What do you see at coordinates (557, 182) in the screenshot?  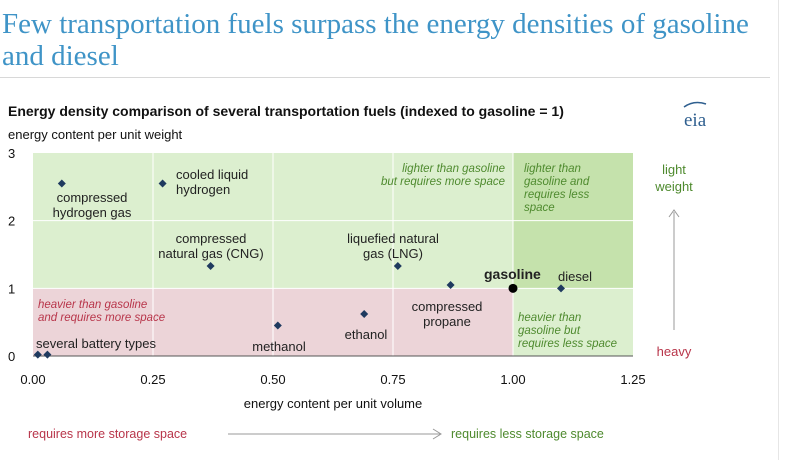 I see `region-label-upper-right: gasoline and` at bounding box center [557, 182].